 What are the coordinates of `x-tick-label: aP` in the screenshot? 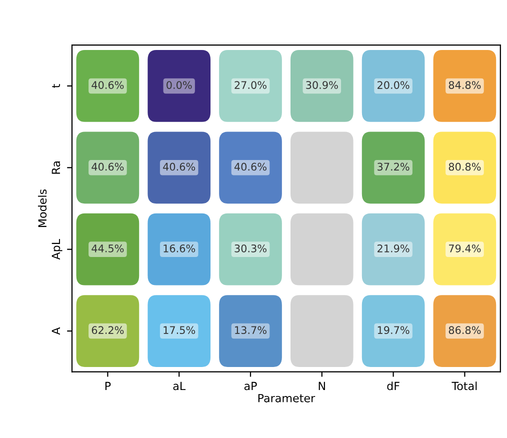 It's located at (250, 386).